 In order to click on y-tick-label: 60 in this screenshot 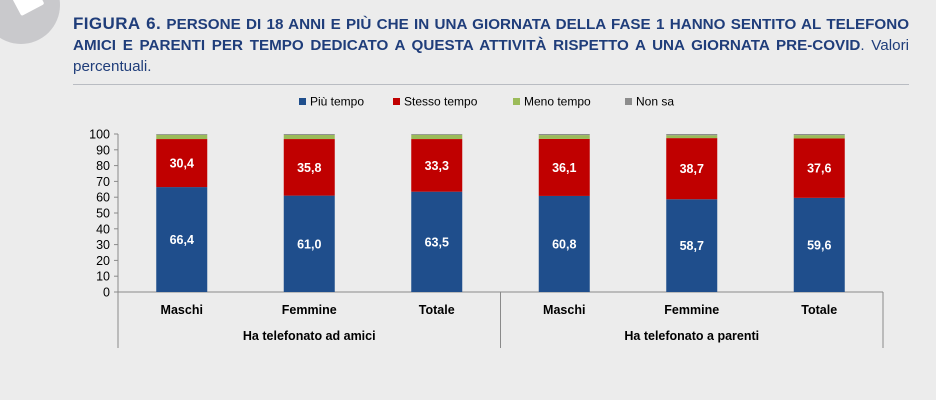, I will do `click(103, 198)`.